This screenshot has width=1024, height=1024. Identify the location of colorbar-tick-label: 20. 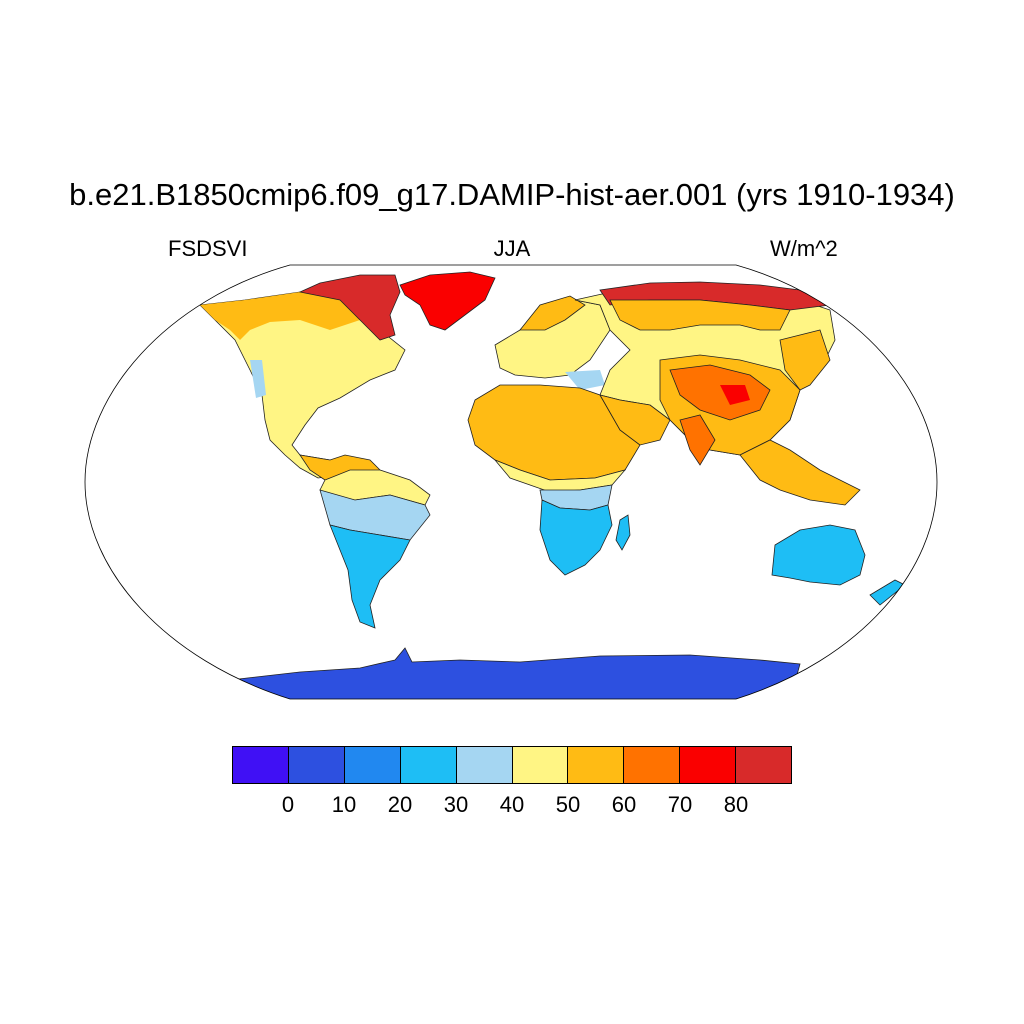
(400, 804).